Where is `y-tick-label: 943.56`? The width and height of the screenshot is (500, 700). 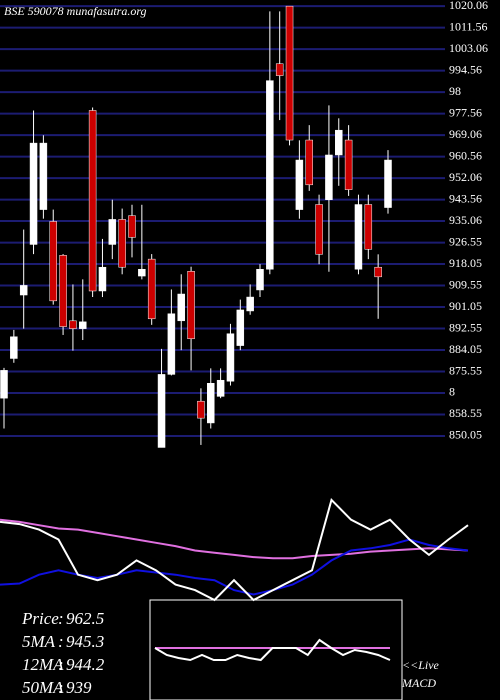
y-tick-label: 943.56 is located at coordinates (465, 198).